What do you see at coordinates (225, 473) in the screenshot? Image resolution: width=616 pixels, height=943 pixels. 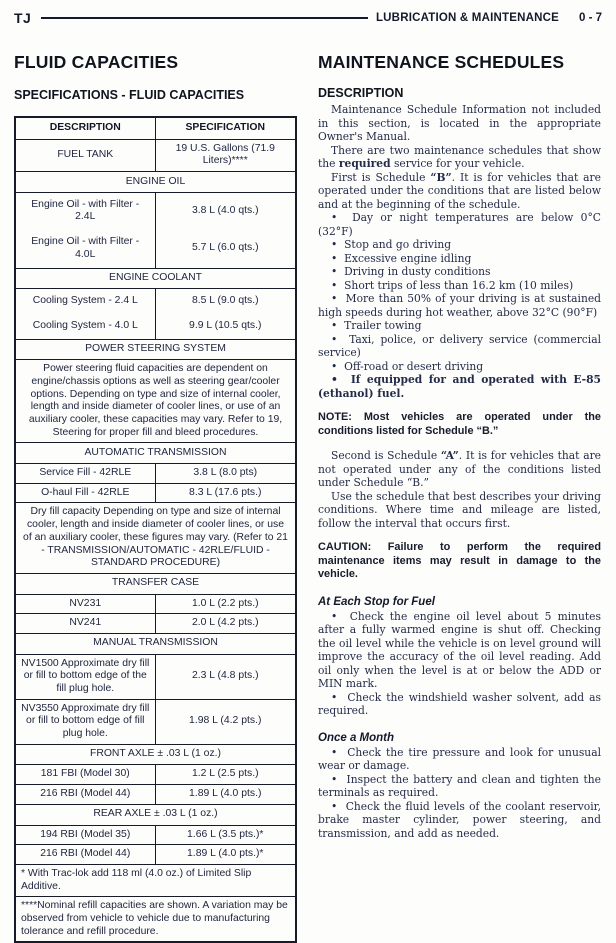 I see `table-cell-specification: 3.8 L (8.0 pts)` at bounding box center [225, 473].